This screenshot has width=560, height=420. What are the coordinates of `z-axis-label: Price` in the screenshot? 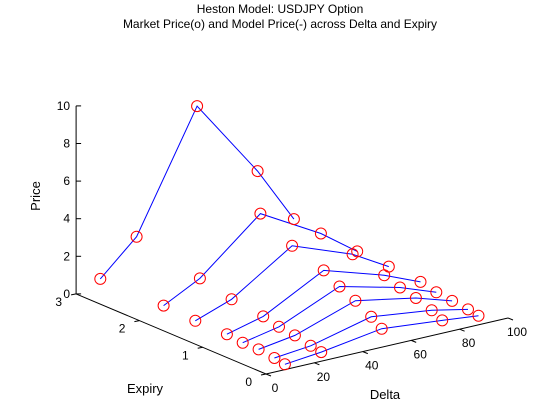 It's located at (35, 196).